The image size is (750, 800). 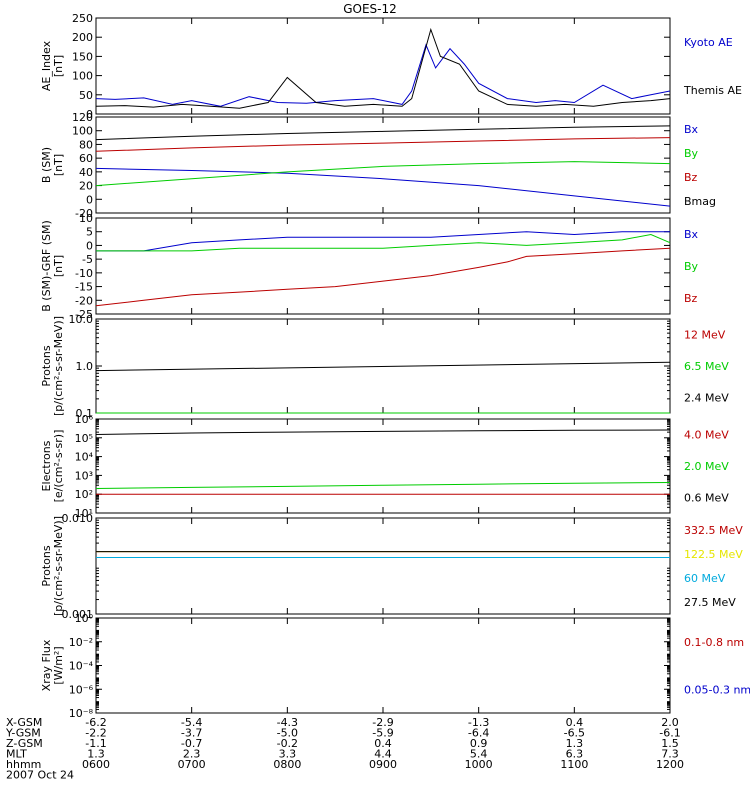 I want to click on footer-value: 1200, so click(x=670, y=764).